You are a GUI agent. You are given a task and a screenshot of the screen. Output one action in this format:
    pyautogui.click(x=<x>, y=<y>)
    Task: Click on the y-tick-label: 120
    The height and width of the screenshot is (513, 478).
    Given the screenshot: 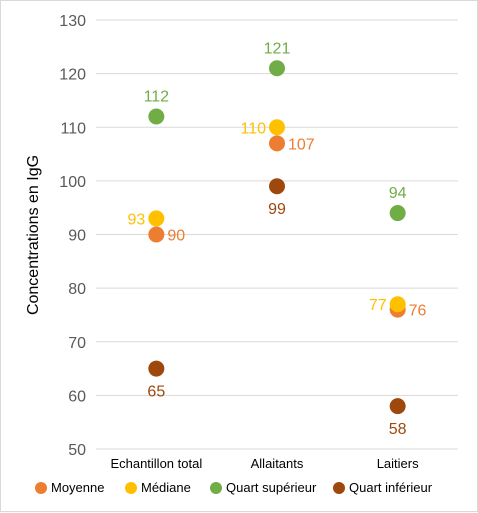 What is the action you would take?
    pyautogui.click(x=72, y=75)
    